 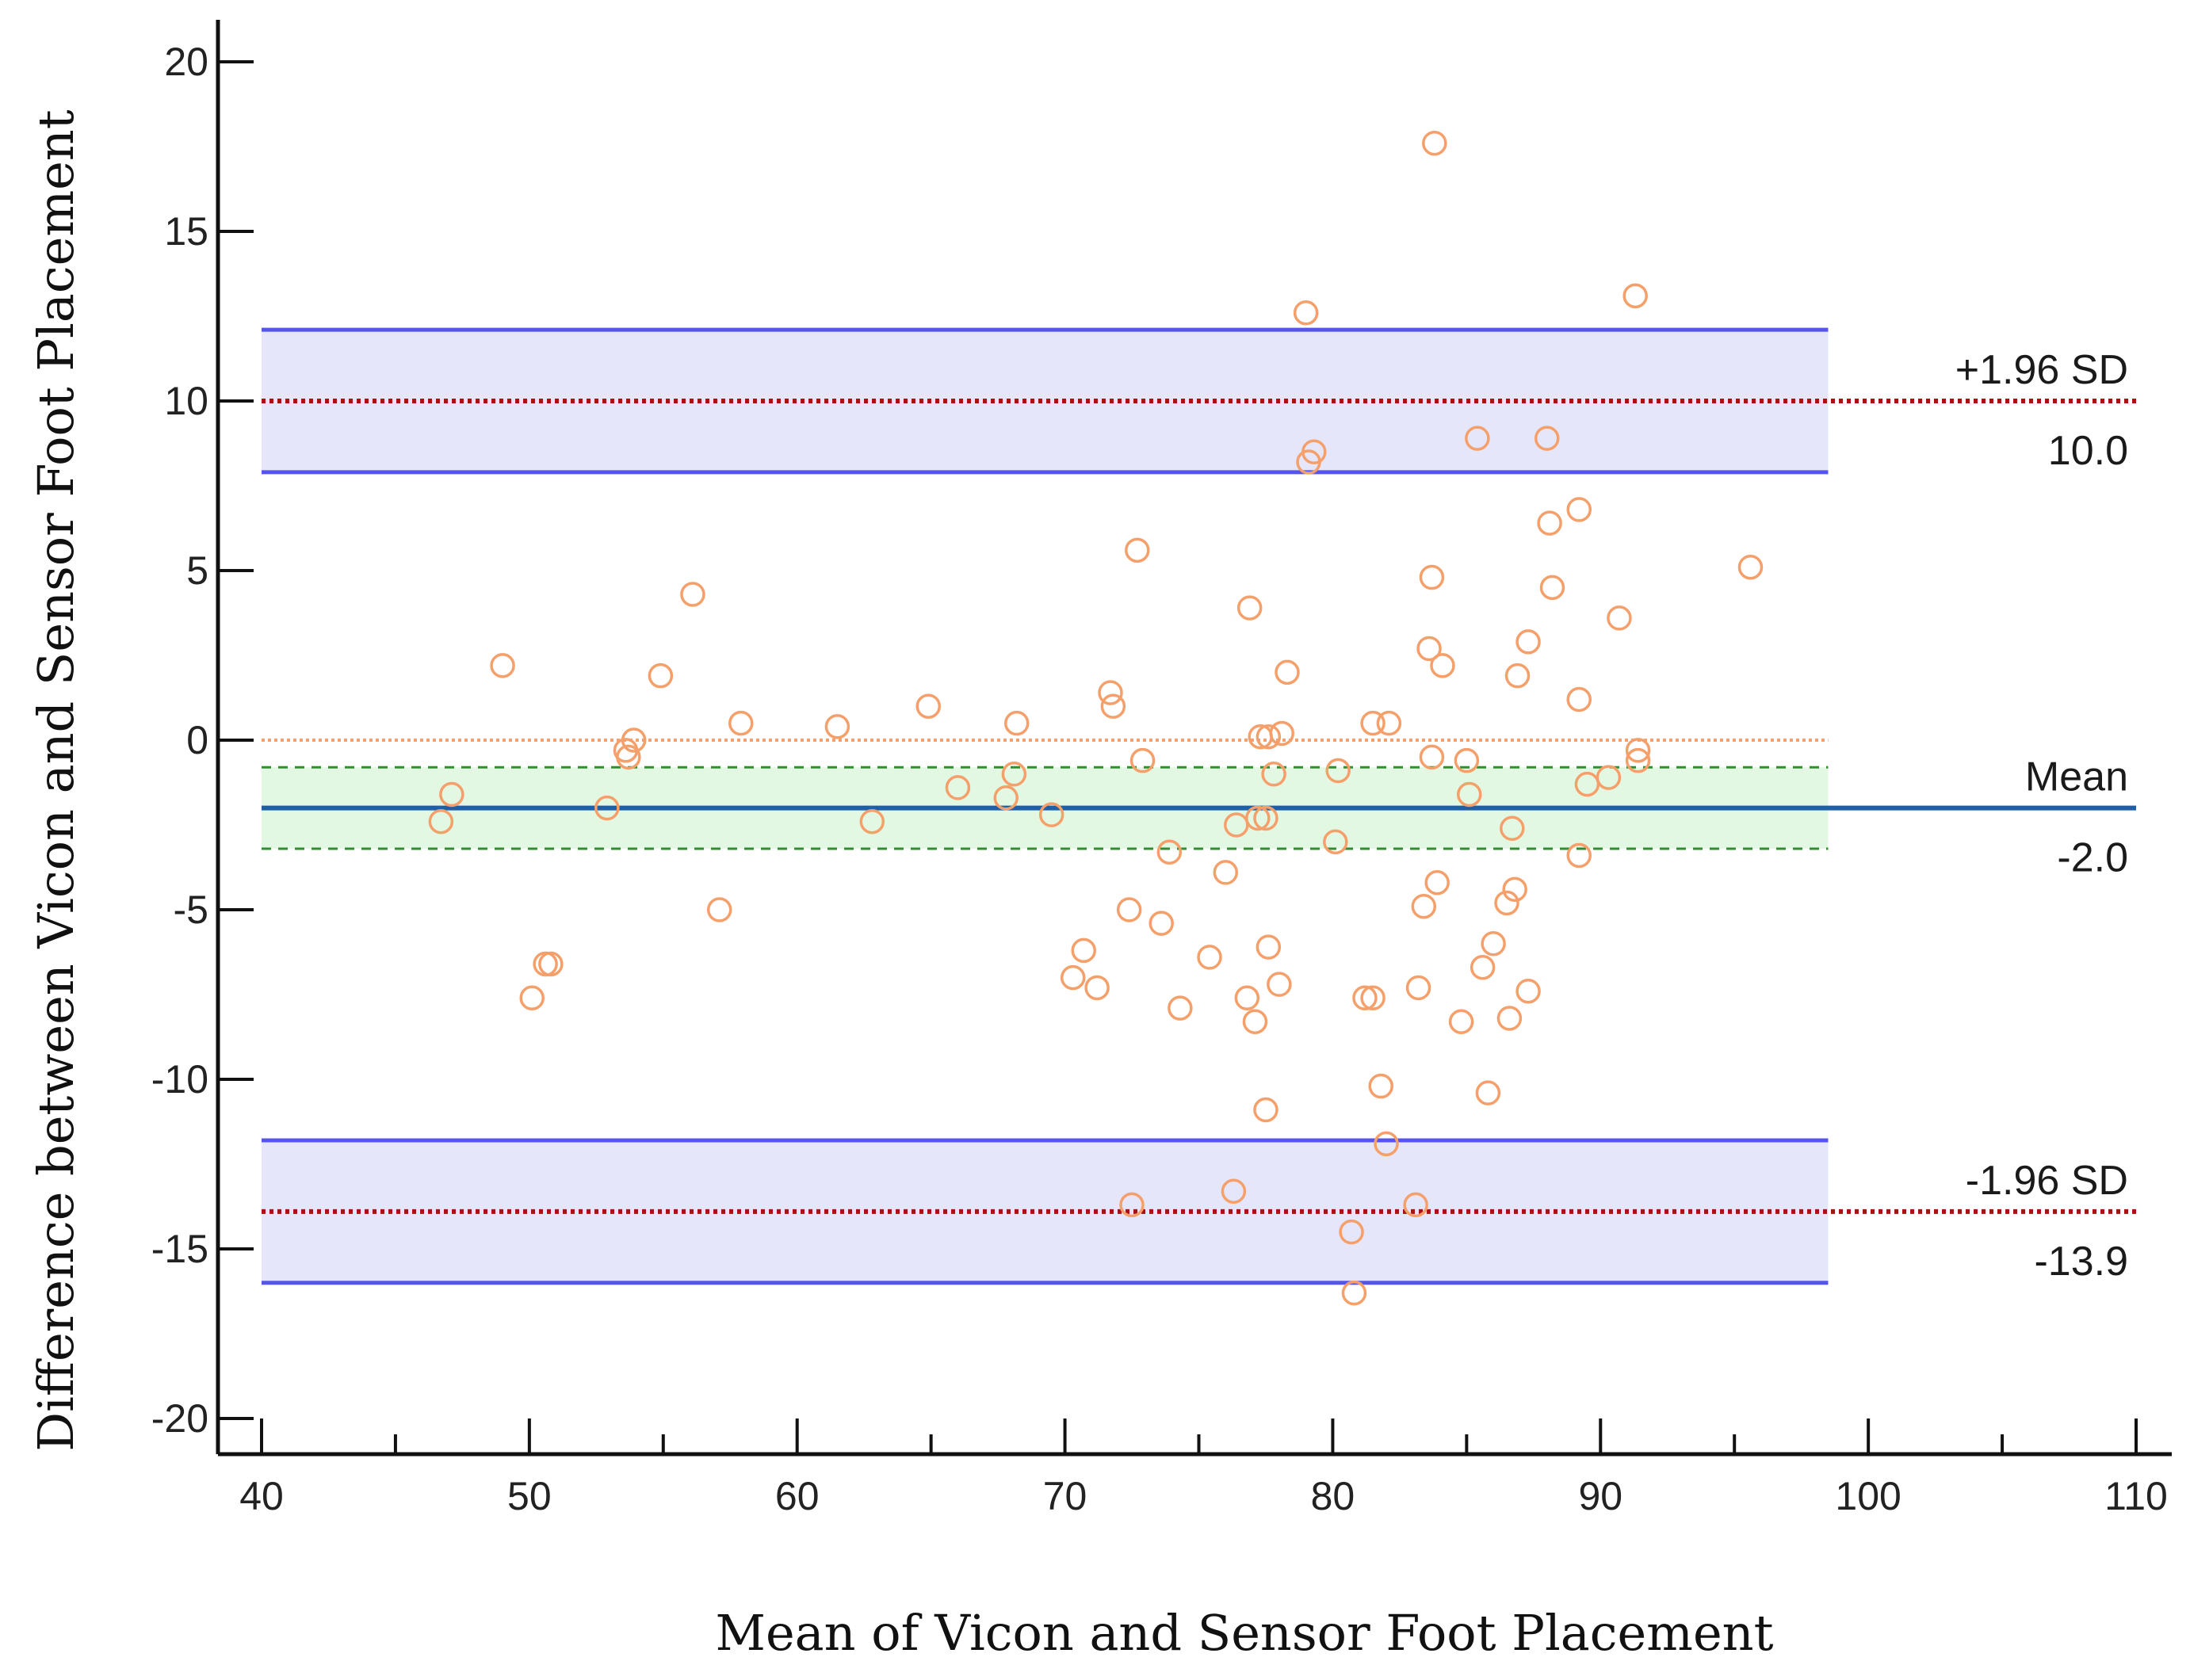 What do you see at coordinates (797, 1496) in the screenshot?
I see `x-tick-label: 60` at bounding box center [797, 1496].